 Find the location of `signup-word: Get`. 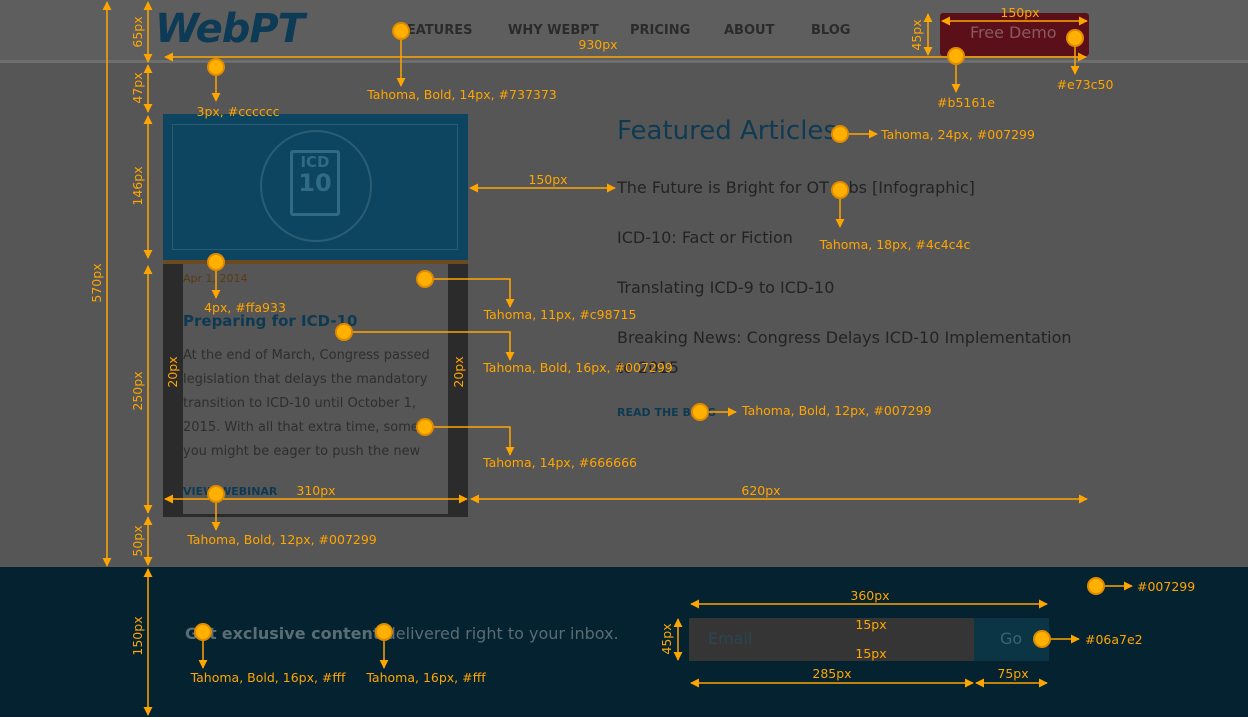

signup-word: Get is located at coordinates (201, 633).